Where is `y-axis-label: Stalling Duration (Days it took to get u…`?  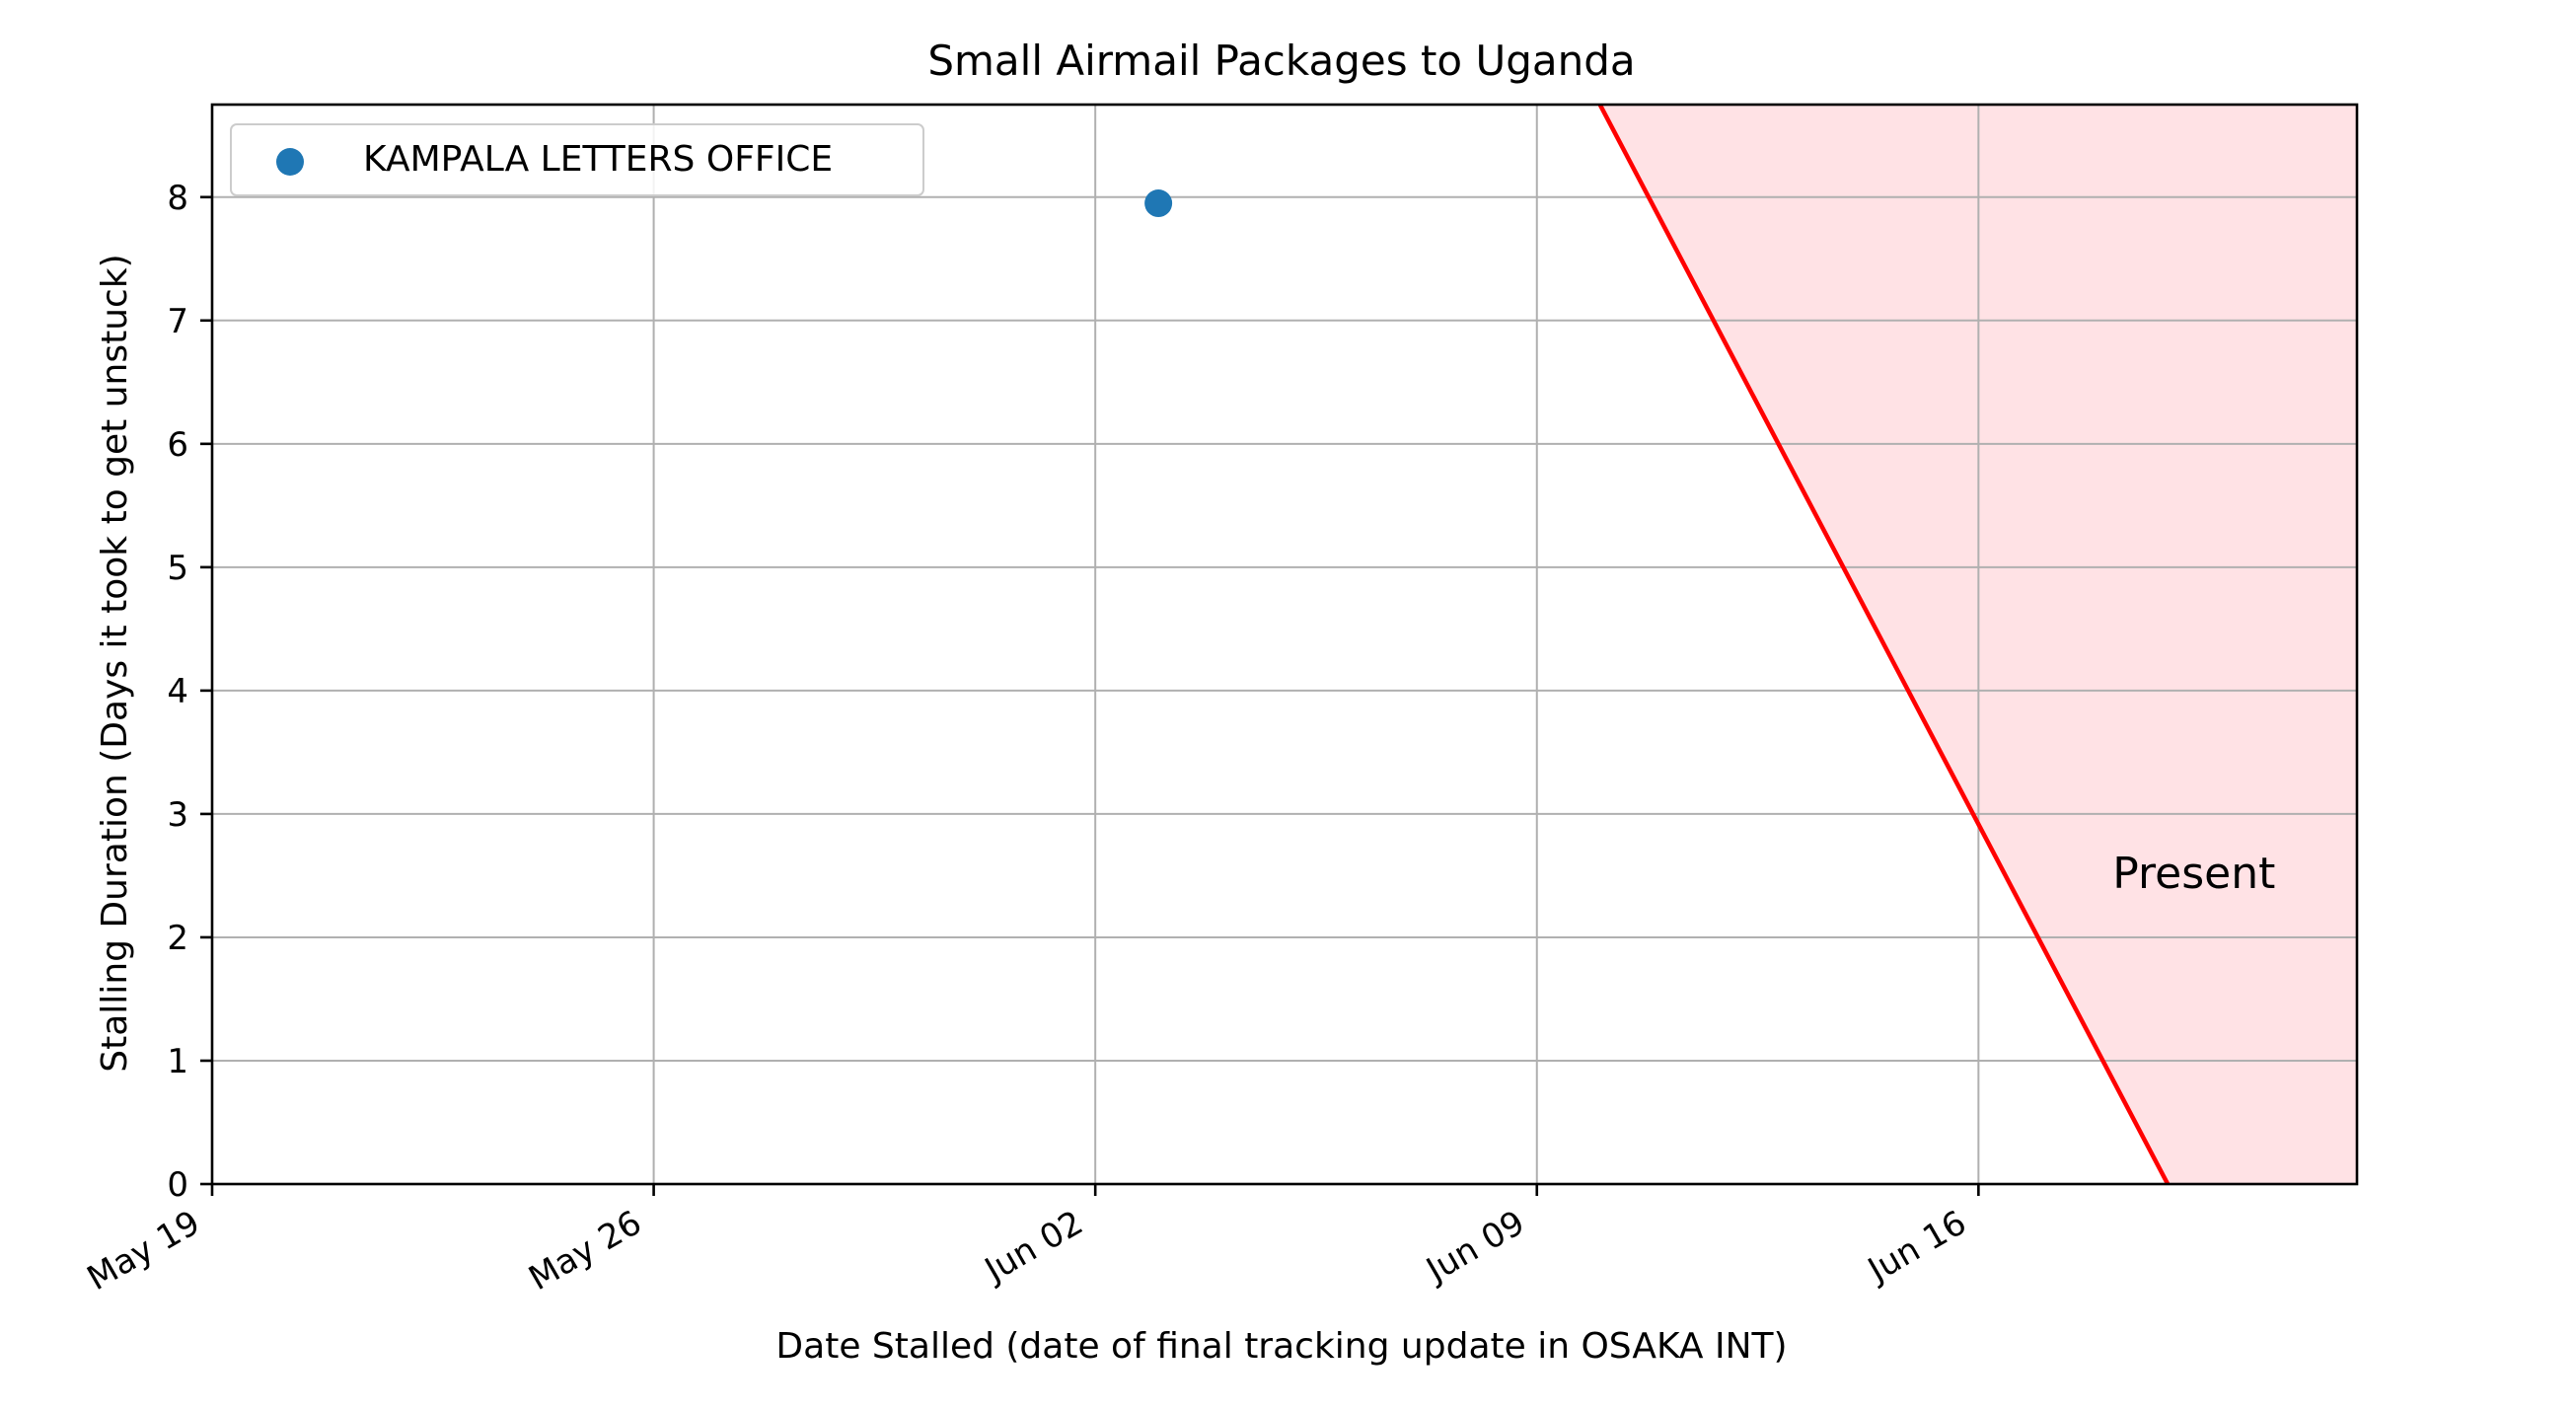
y-axis-label: Stalling Duration (Days it took to get u… is located at coordinates (115, 663).